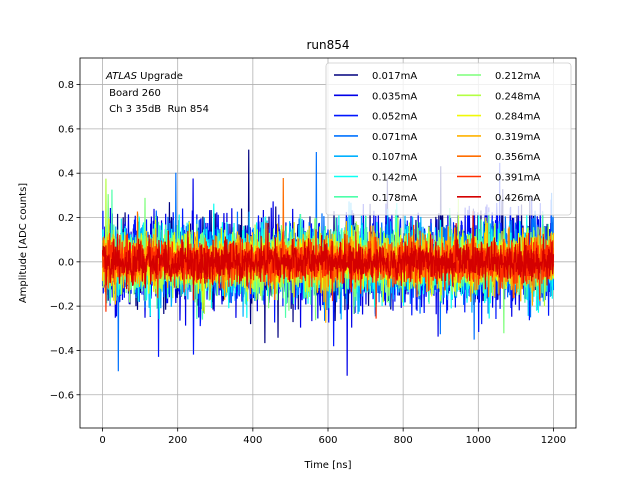 The height and width of the screenshot is (480, 640). I want to click on legend-item: 0.017mA, so click(375, 76).